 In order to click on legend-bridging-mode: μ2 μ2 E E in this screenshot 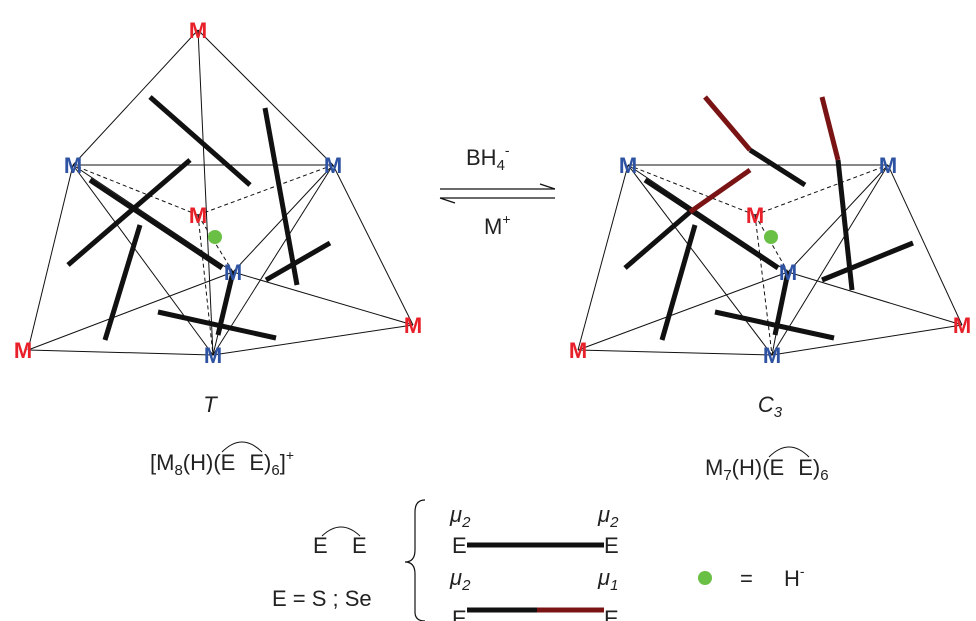, I will do `click(534, 530)`.